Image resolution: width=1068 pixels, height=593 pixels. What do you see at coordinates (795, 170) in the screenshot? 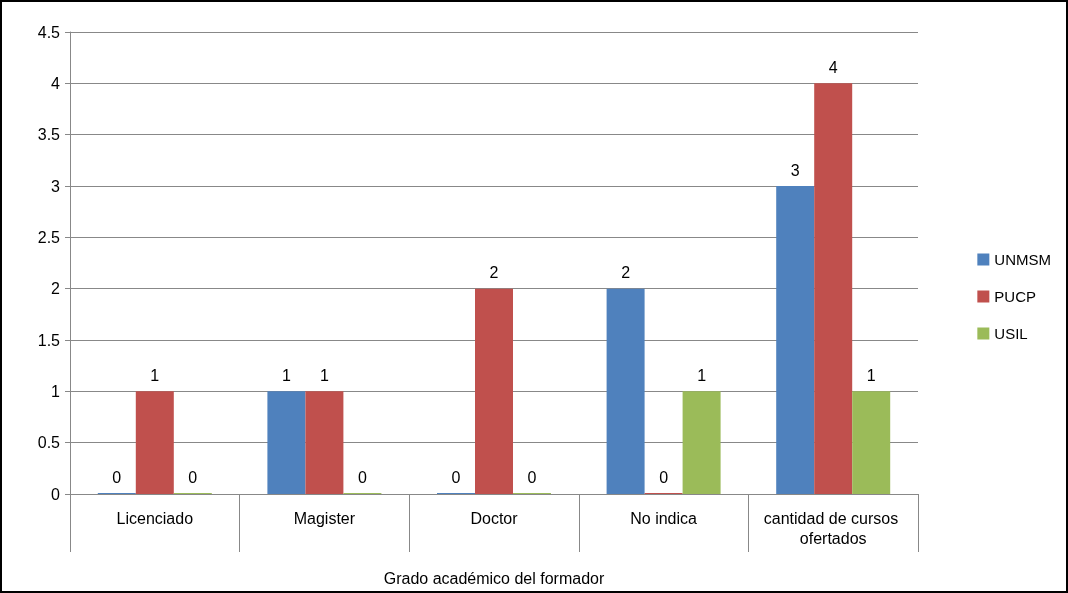
I see `data-label: 3` at bounding box center [795, 170].